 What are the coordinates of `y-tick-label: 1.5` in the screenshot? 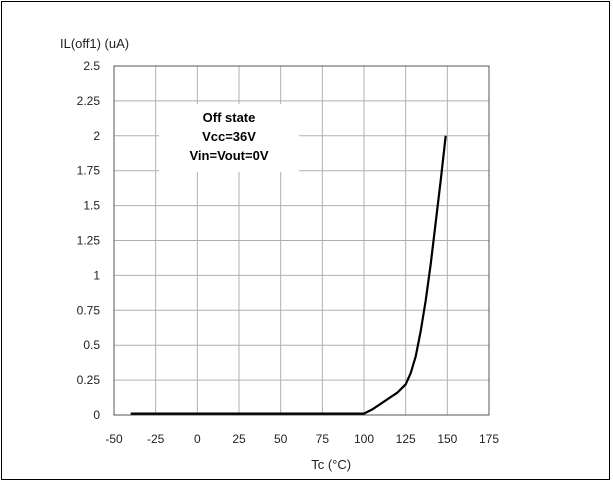 It's located at (91, 206).